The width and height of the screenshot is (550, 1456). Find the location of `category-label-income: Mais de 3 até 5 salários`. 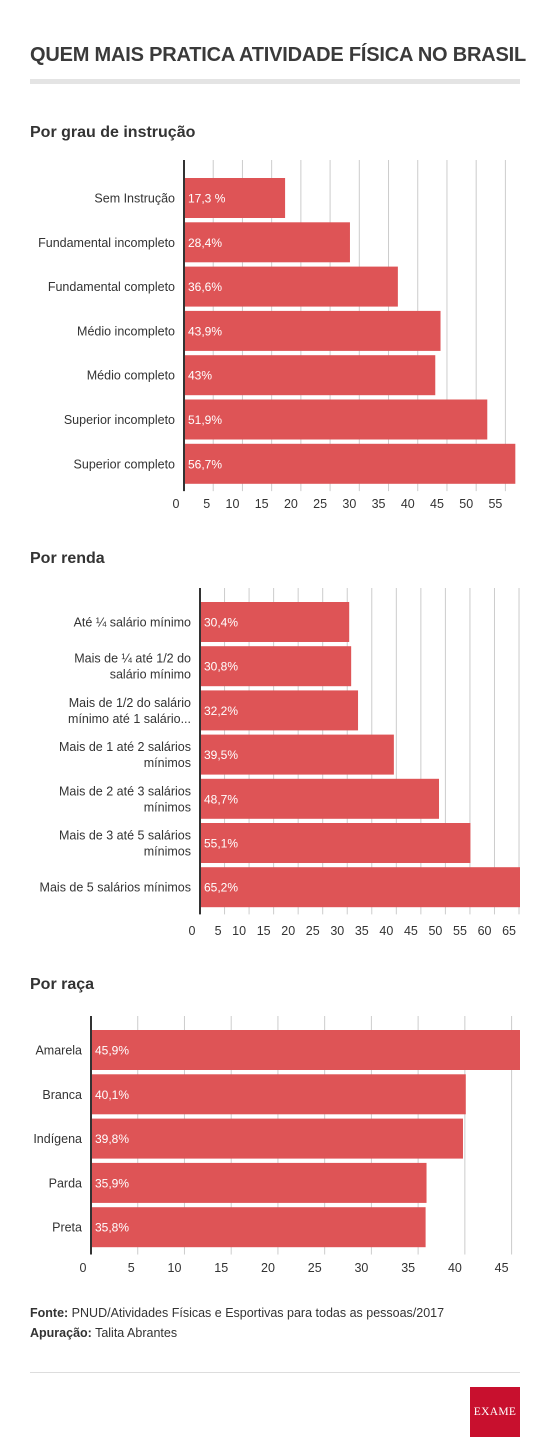

category-label-income: Mais de 3 até 5 salários is located at coordinates (125, 836).